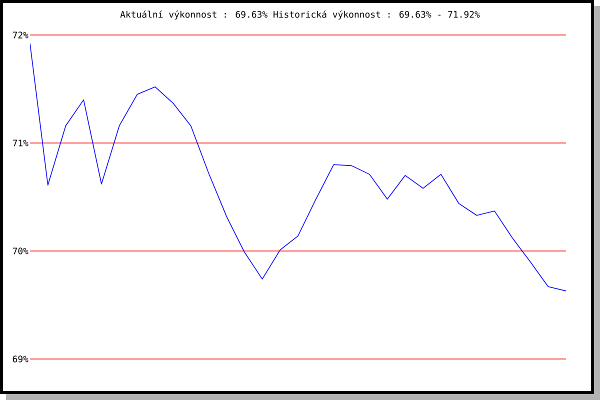 The height and width of the screenshot is (400, 600). Describe the element at coordinates (20, 35) in the screenshot. I see `y-tick-label: 72%` at that location.